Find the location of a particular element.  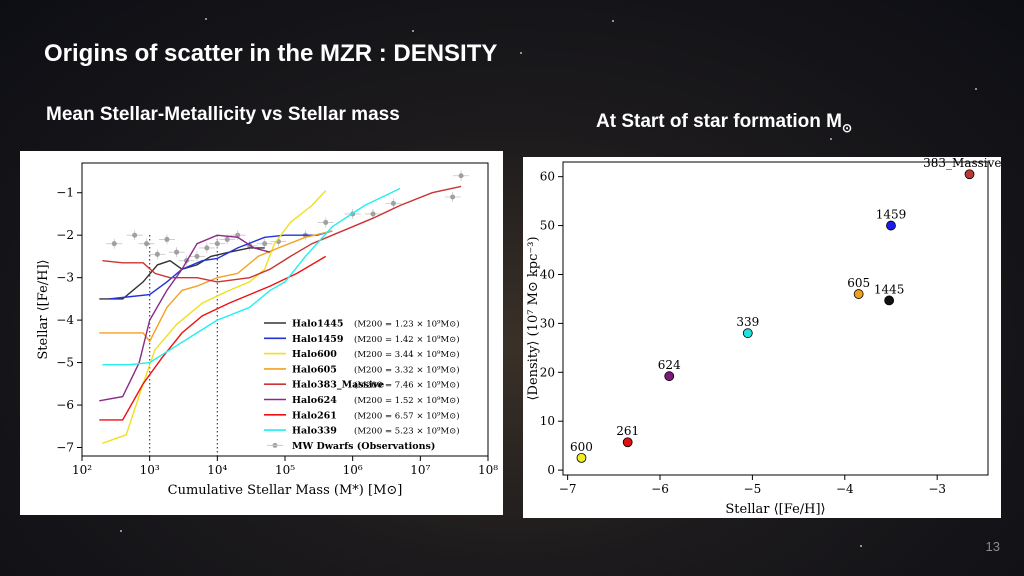

legend-label: MW Dwarfs (Observations) is located at coordinates (363, 446).